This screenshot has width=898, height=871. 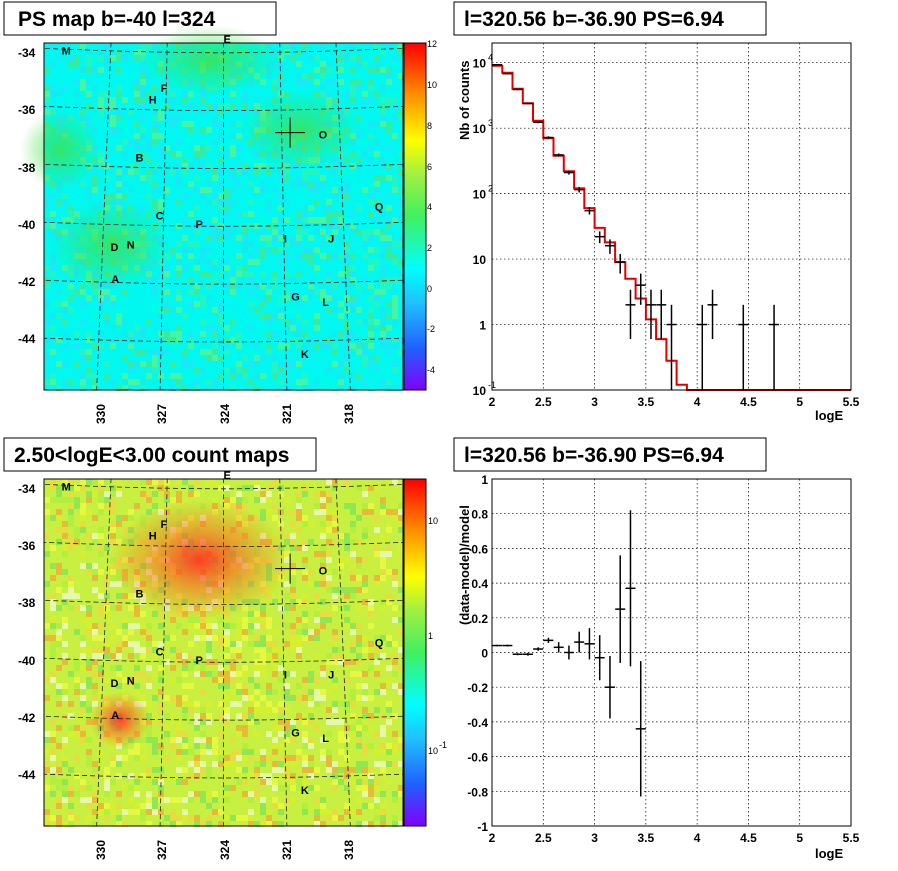 What do you see at coordinates (27, 775) in the screenshot?
I see `count-map-y-tick: -44` at bounding box center [27, 775].